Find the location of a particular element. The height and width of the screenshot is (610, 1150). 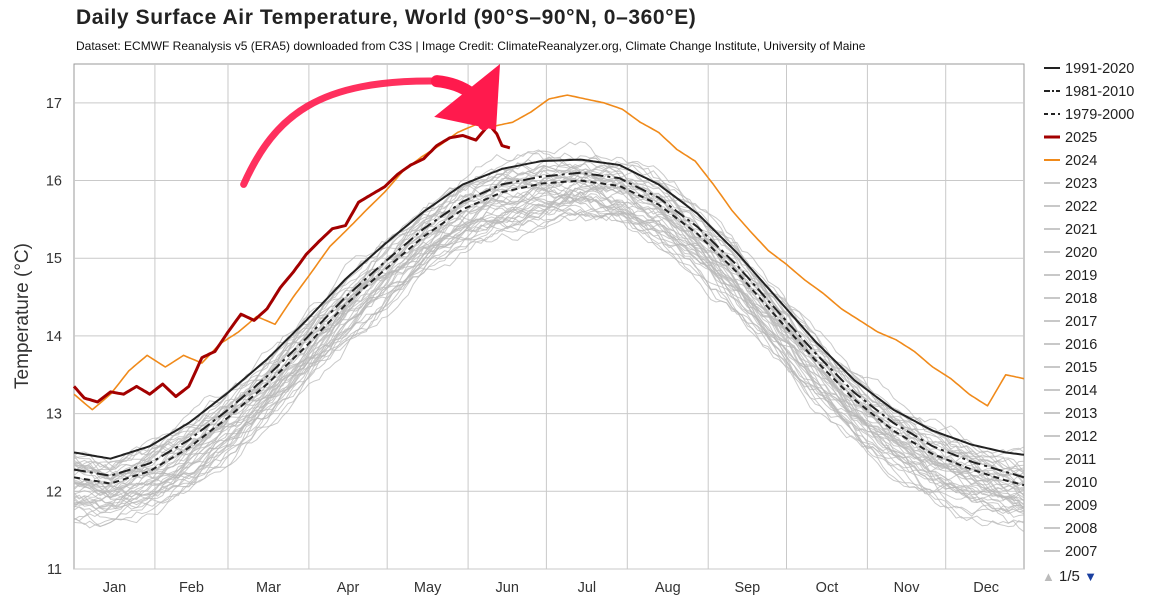

x-tick-label: Feb is located at coordinates (191, 588).